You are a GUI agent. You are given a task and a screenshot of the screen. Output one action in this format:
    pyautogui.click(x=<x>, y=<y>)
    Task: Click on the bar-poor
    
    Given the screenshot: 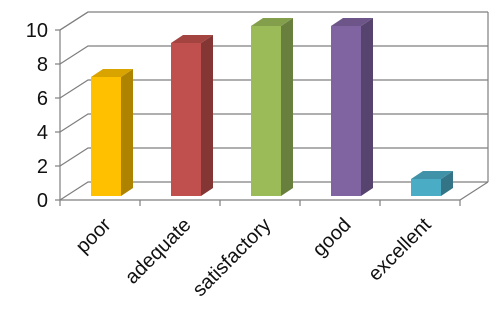 What is the action you would take?
    pyautogui.click(x=112, y=132)
    